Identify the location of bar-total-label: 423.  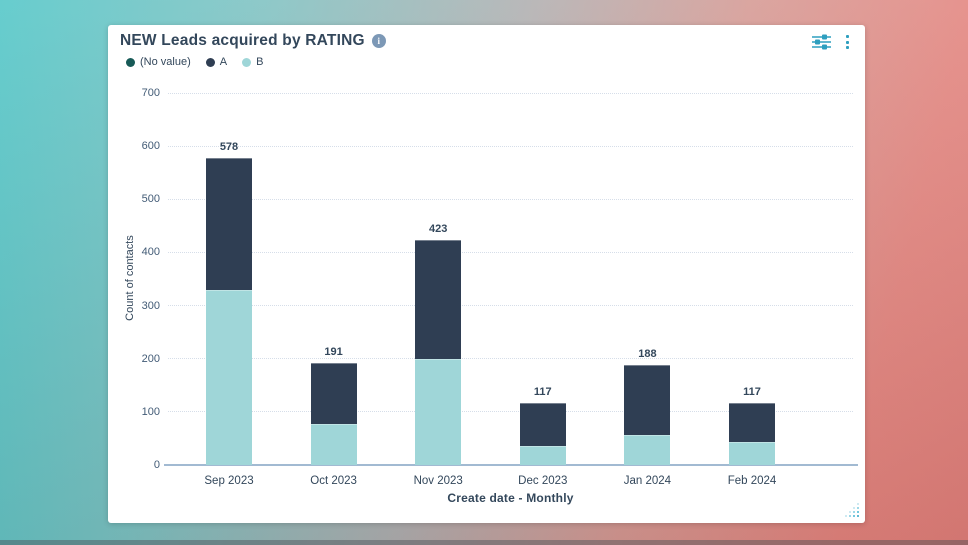
(438, 229).